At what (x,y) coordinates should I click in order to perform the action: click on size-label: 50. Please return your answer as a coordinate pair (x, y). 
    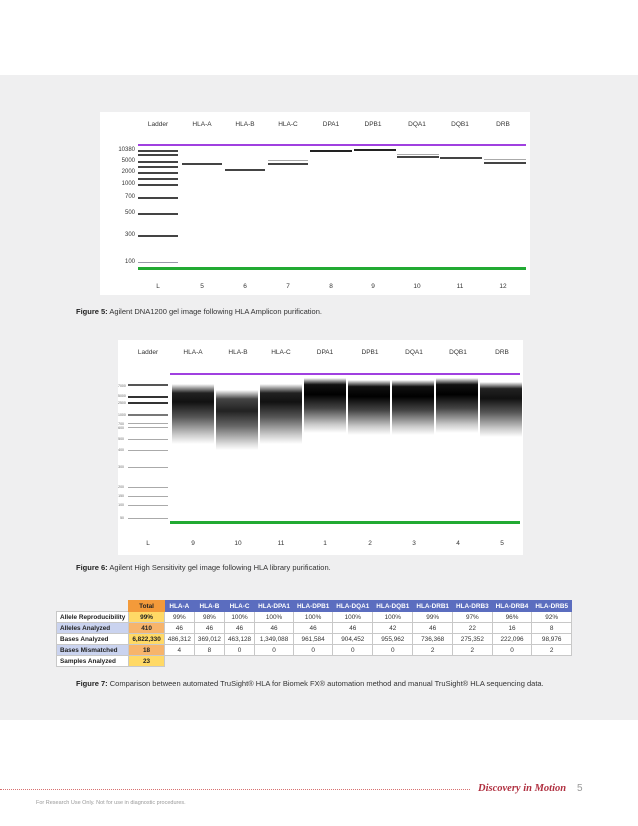
    Looking at the image, I should click on (122, 518).